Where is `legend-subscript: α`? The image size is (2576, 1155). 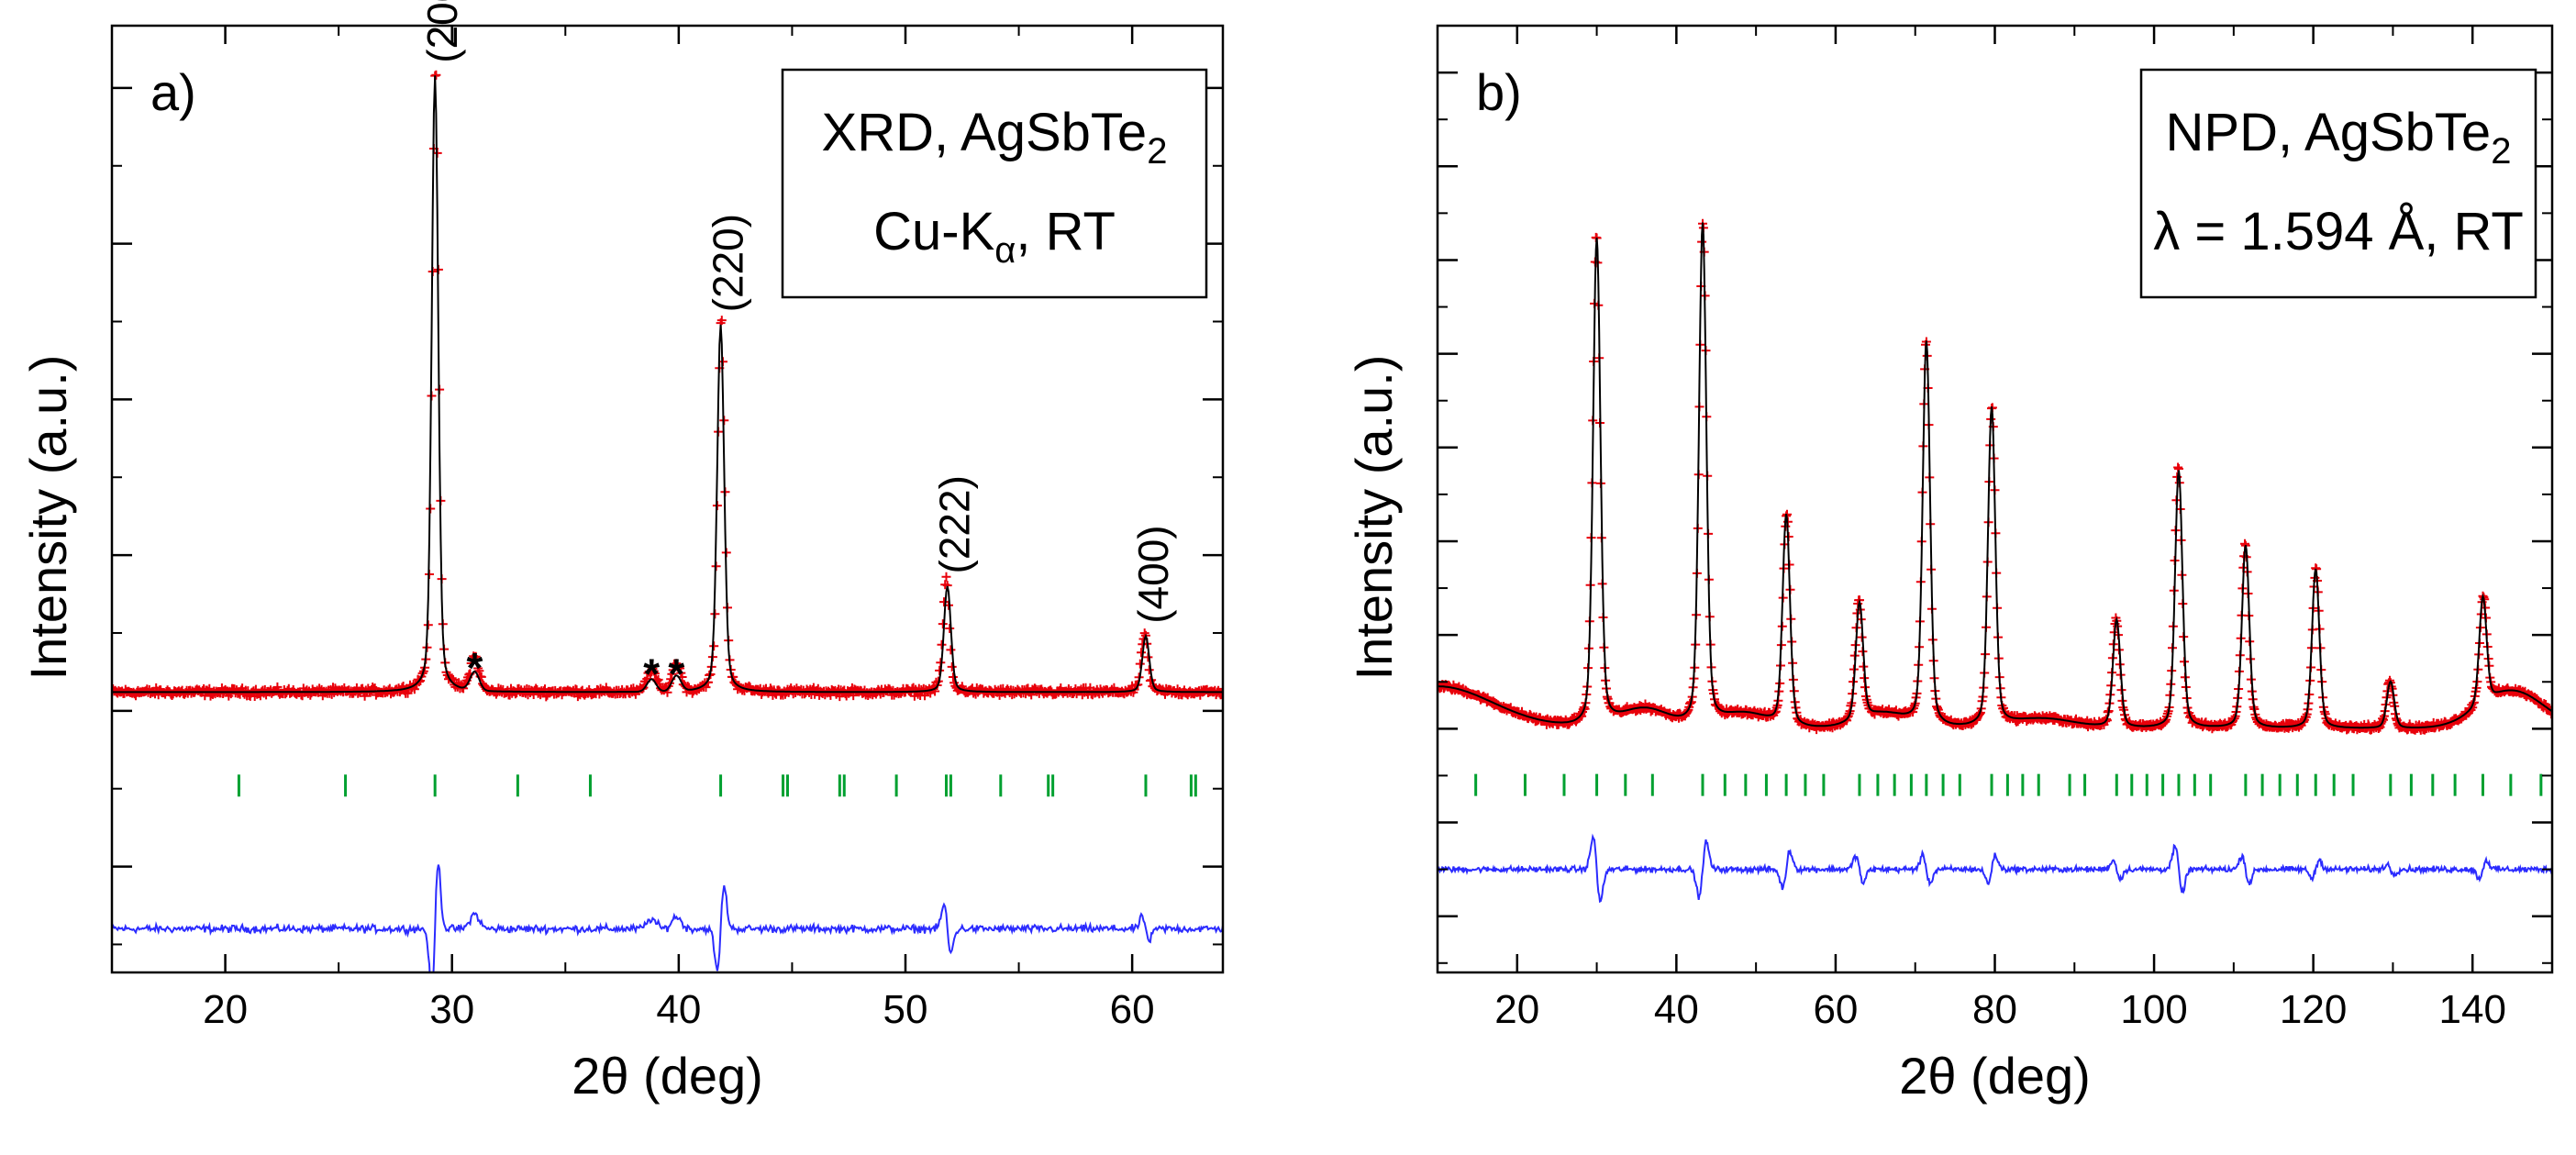
legend-subscript: α is located at coordinates (1005, 251).